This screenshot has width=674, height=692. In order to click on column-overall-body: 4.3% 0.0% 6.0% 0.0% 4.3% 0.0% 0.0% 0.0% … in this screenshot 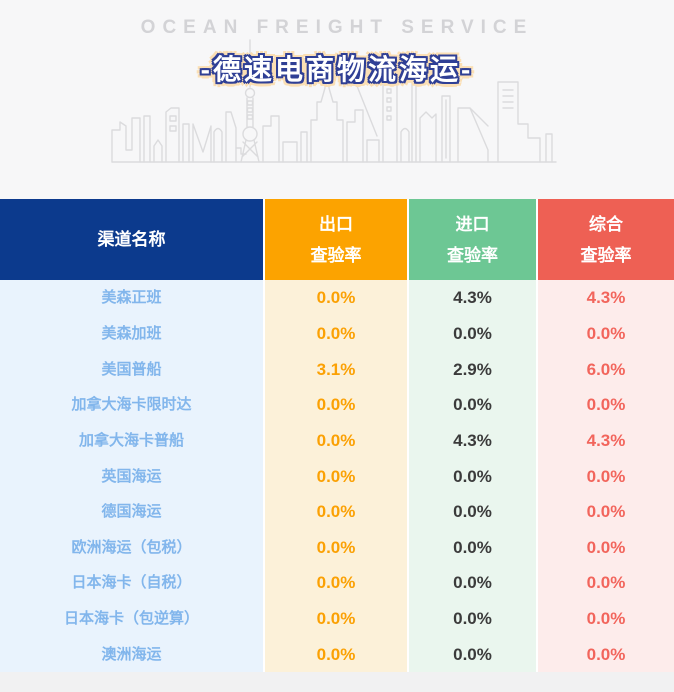, I will do `click(606, 476)`.